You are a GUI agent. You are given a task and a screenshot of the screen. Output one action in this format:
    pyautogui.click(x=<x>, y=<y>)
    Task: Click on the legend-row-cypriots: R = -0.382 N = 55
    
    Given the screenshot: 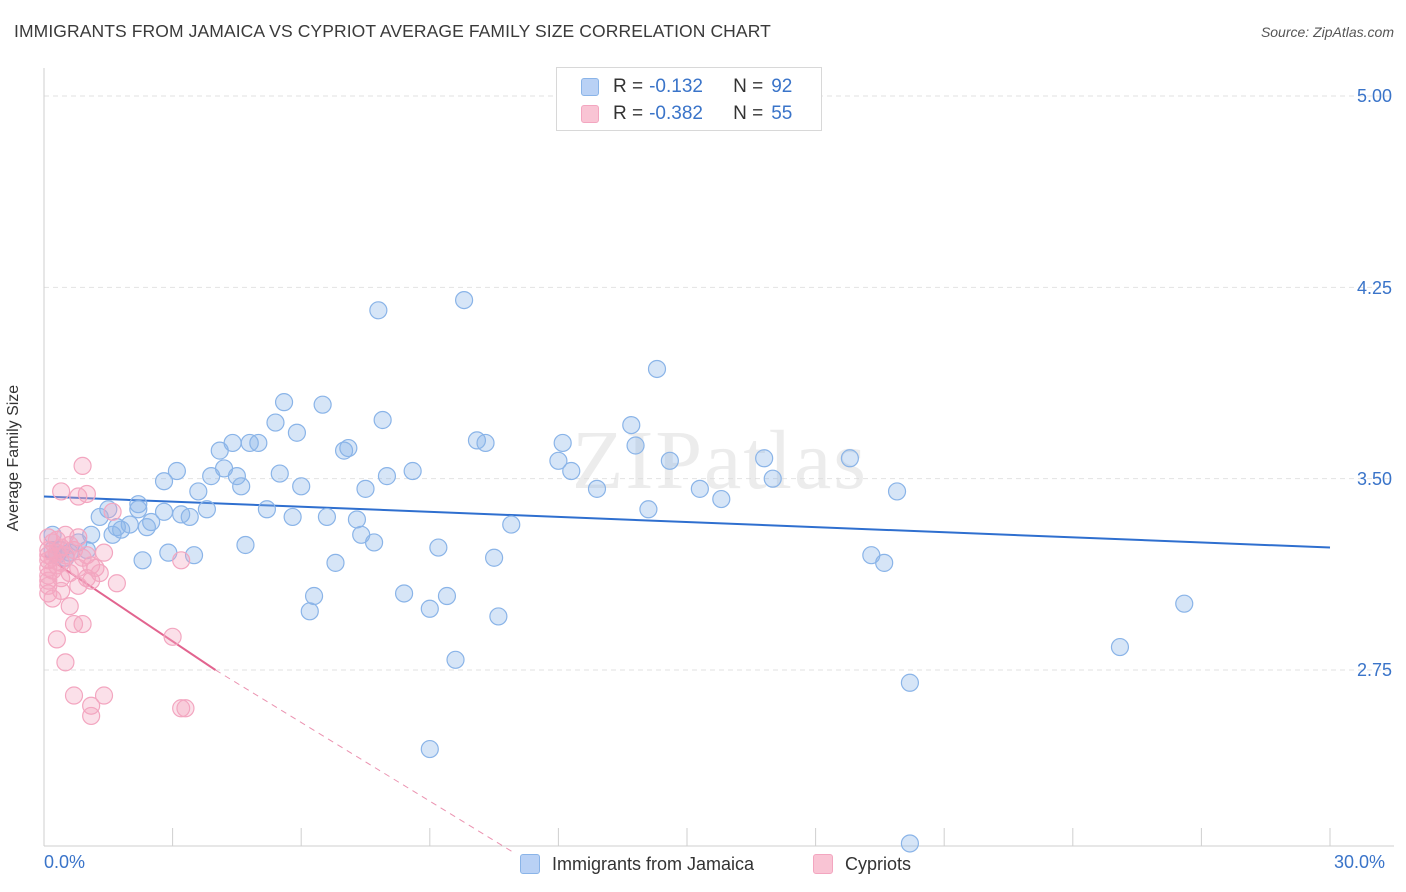 What is the action you would take?
    pyautogui.click(x=686, y=114)
    